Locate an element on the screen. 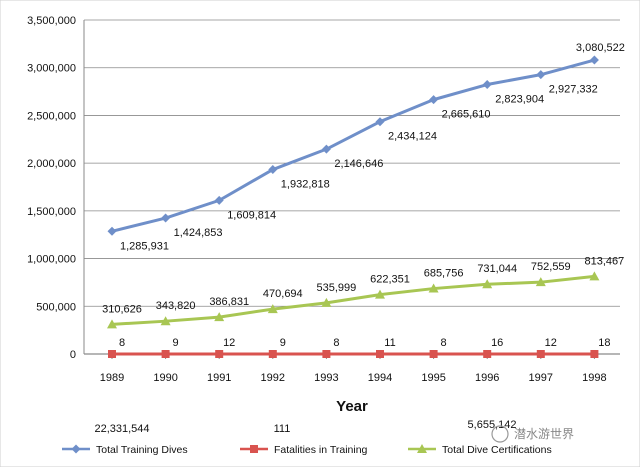  data-label-certifications: 386,831 is located at coordinates (229, 302).